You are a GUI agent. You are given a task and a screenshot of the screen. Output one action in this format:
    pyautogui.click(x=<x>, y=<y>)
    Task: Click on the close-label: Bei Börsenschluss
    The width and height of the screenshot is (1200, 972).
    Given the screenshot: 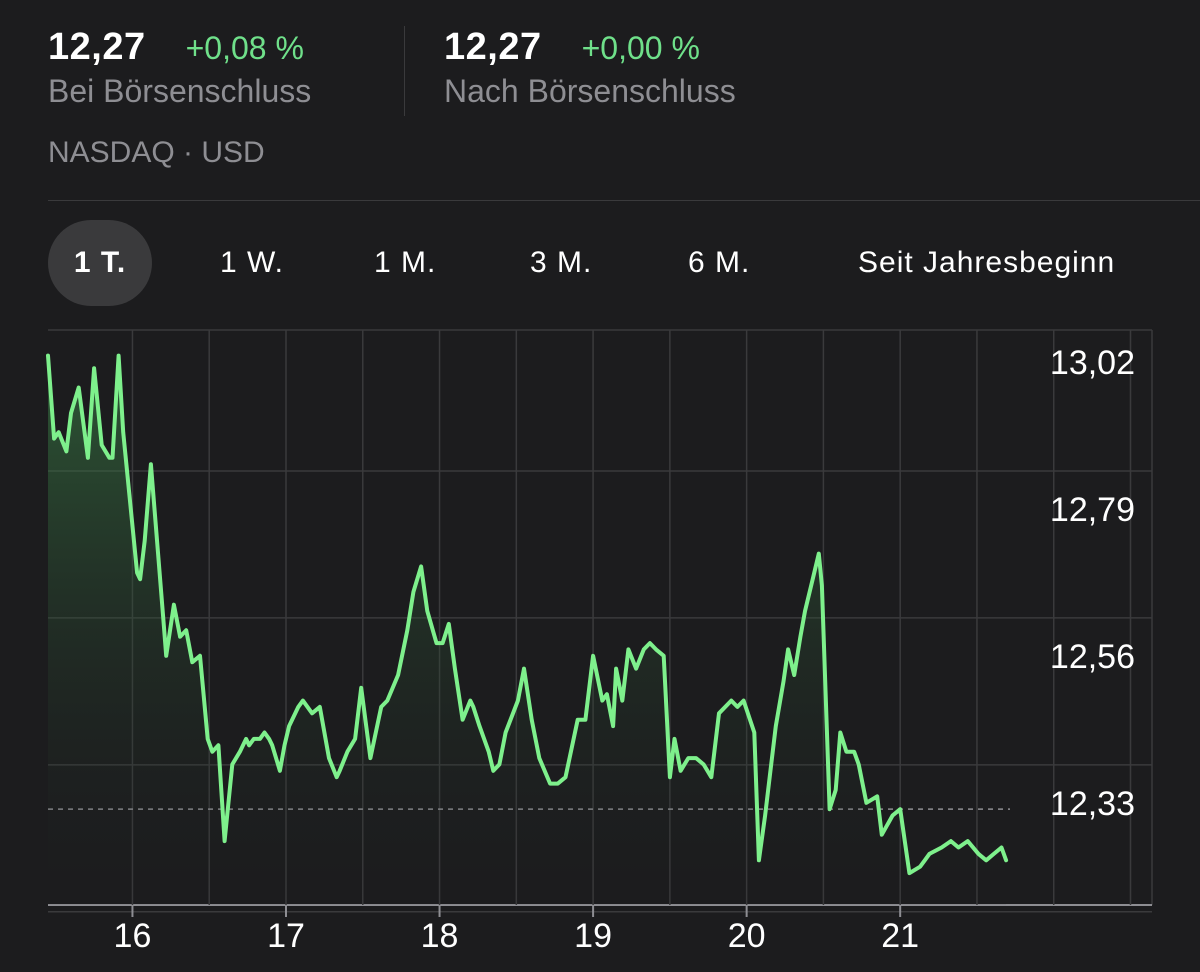 What is the action you would take?
    pyautogui.click(x=180, y=91)
    